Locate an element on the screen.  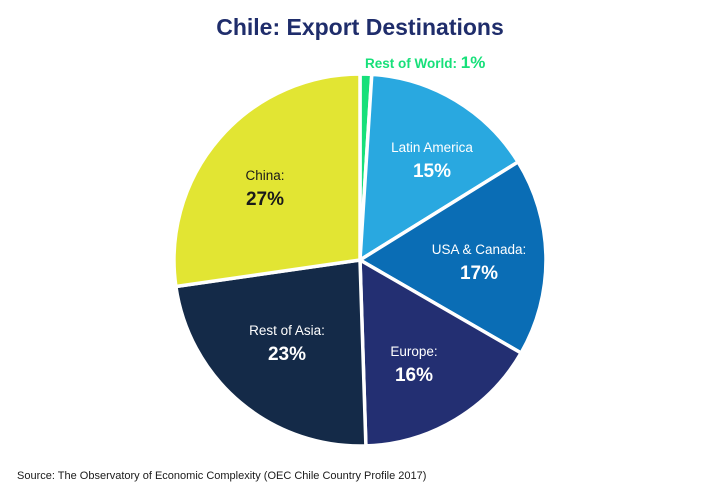
pie-slice-usa-canada is located at coordinates (453, 257).